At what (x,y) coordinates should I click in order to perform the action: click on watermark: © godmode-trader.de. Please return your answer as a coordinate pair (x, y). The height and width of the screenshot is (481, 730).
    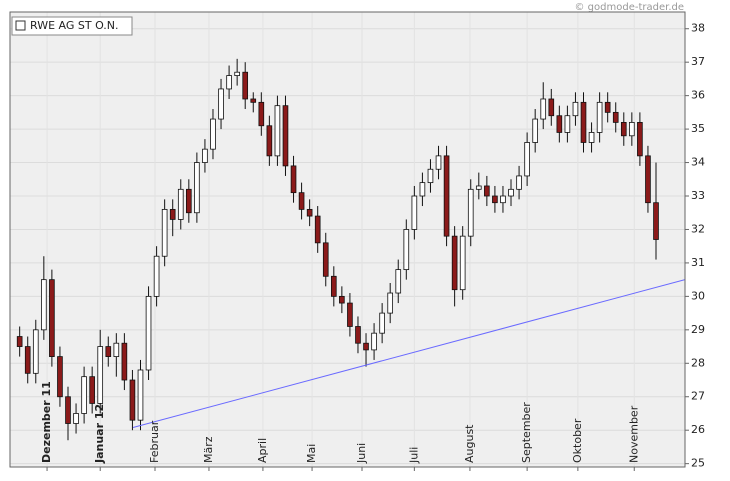
    Looking at the image, I should click on (630, 7).